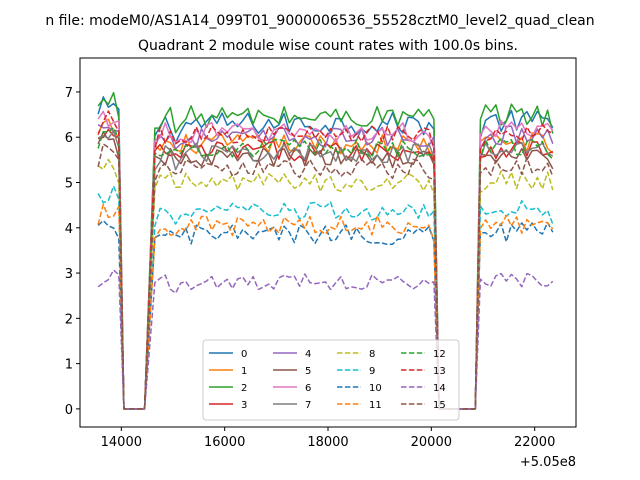 The image size is (640, 480). Describe the element at coordinates (308, 371) in the screenshot. I see `legend-label-5: 5` at that location.